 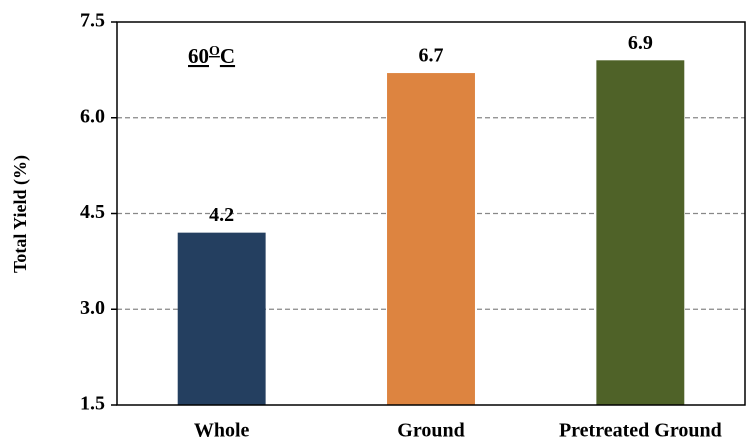 What do you see at coordinates (20, 214) in the screenshot?
I see `y-axis-title: Total Yield (%)` at bounding box center [20, 214].